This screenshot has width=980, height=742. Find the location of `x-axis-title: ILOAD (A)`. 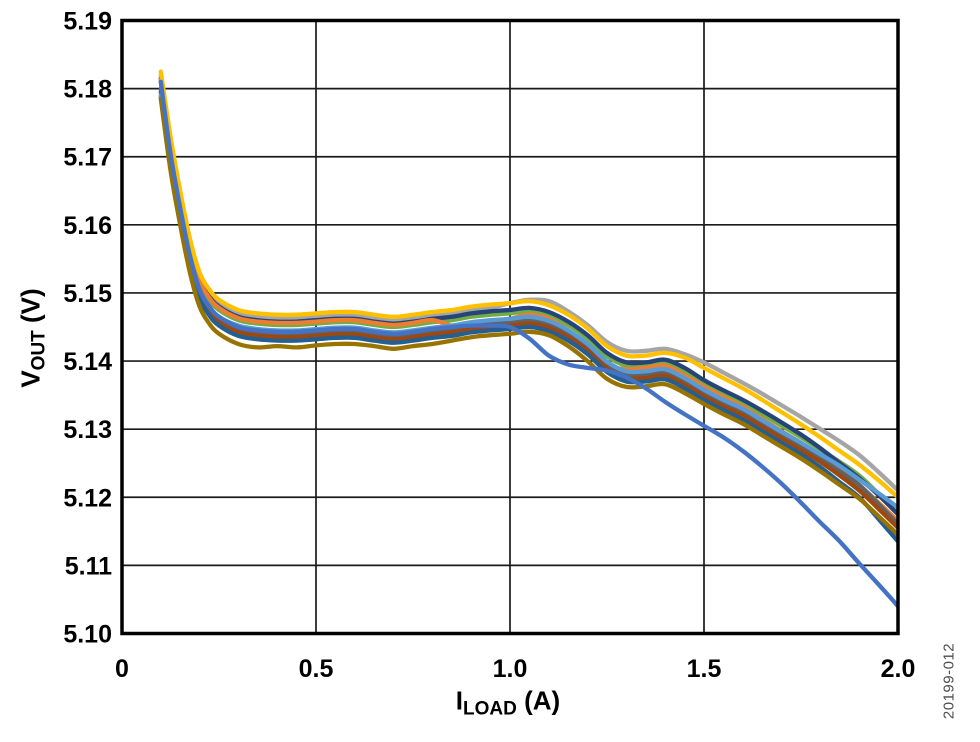

x-axis-title: ILOAD (A) is located at coordinates (508, 703).